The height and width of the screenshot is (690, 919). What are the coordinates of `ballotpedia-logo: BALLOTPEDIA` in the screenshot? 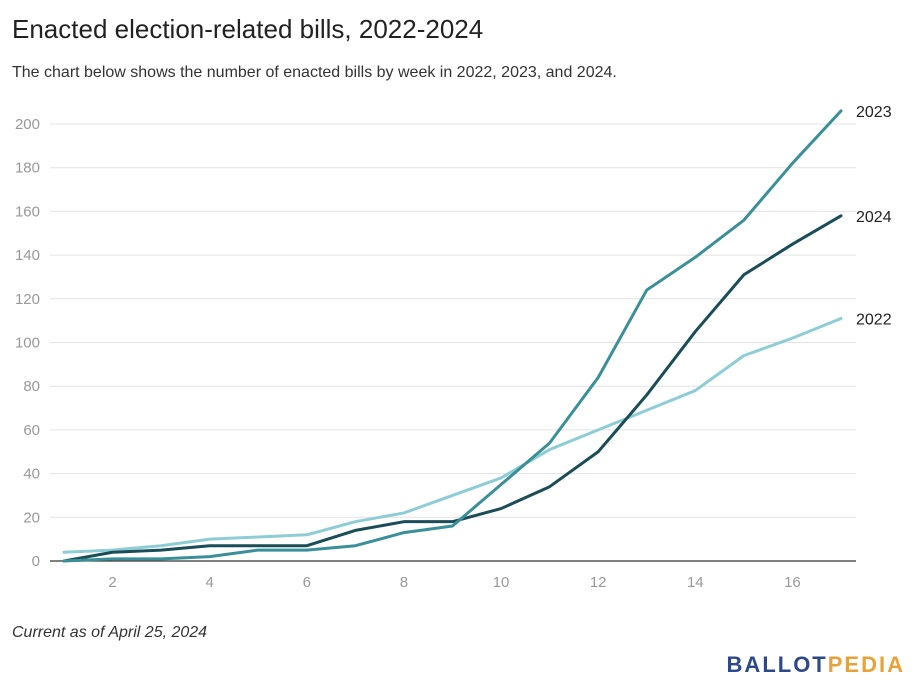 It's located at (816, 665).